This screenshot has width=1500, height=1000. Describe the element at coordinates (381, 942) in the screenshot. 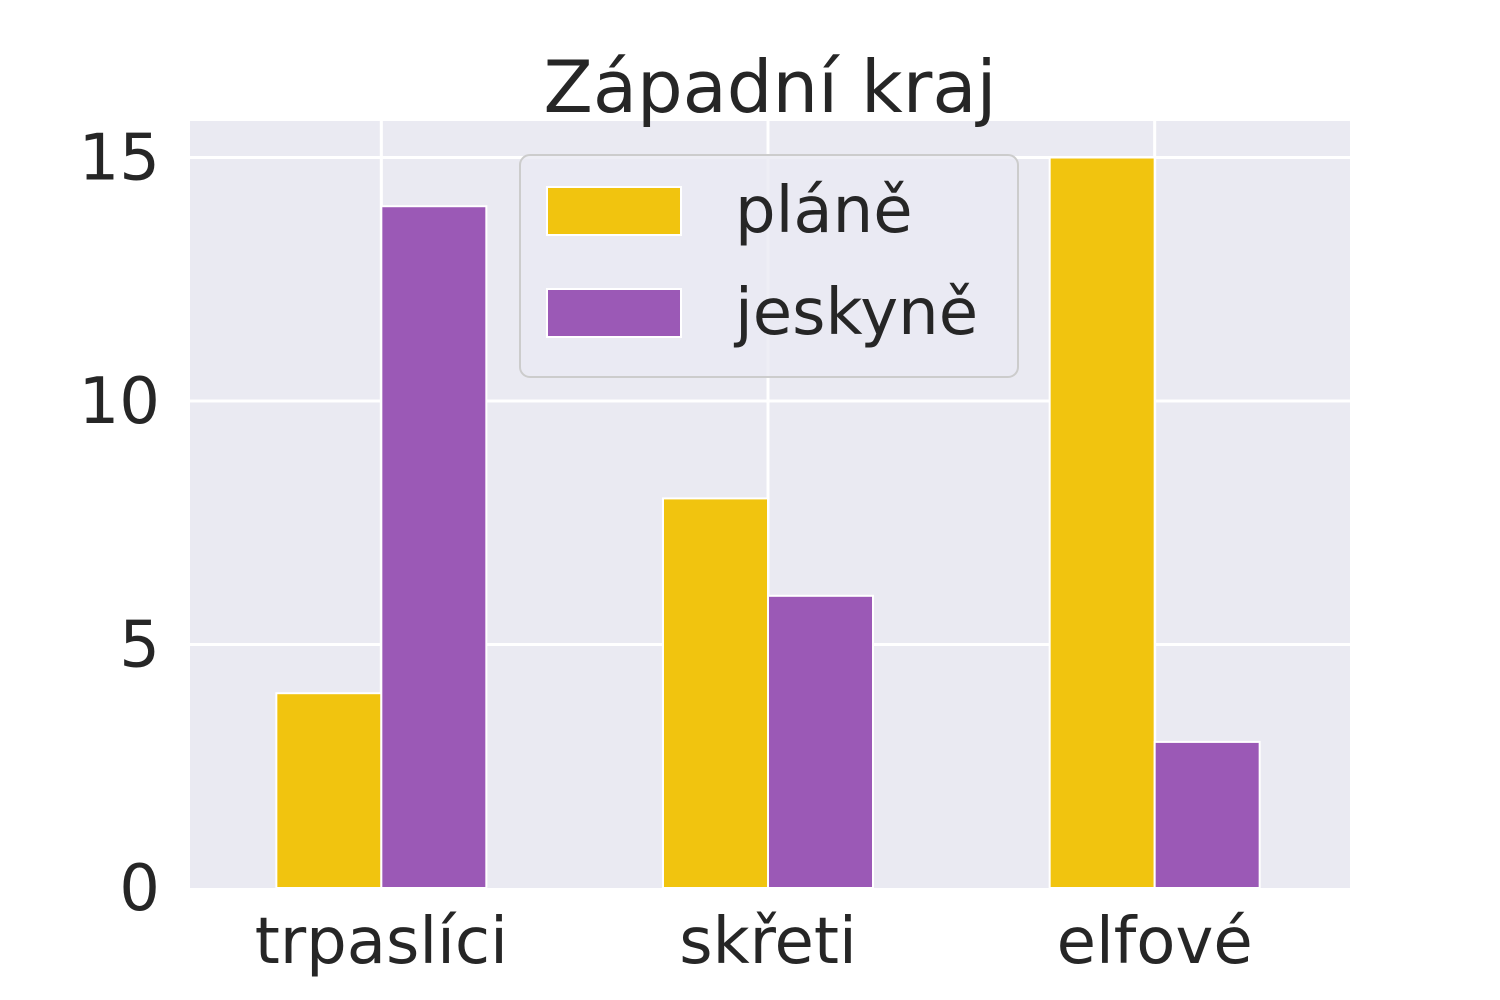

I see `x-tick-label: trpaslíci` at that location.